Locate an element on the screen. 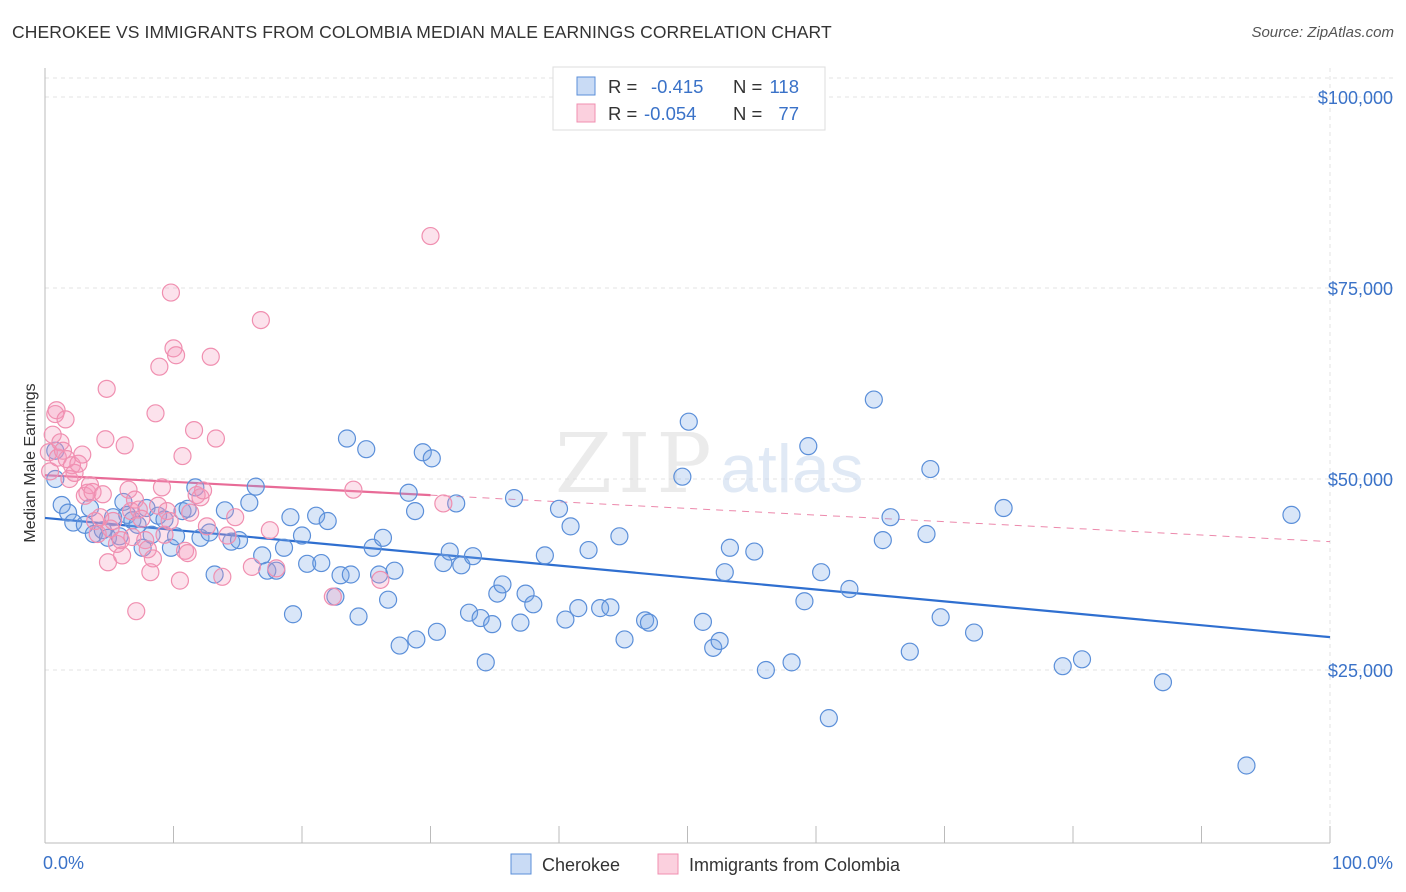  stats-box: R = -0.415 N = 118 R = -0.054 N = 77 is located at coordinates (689, 98).